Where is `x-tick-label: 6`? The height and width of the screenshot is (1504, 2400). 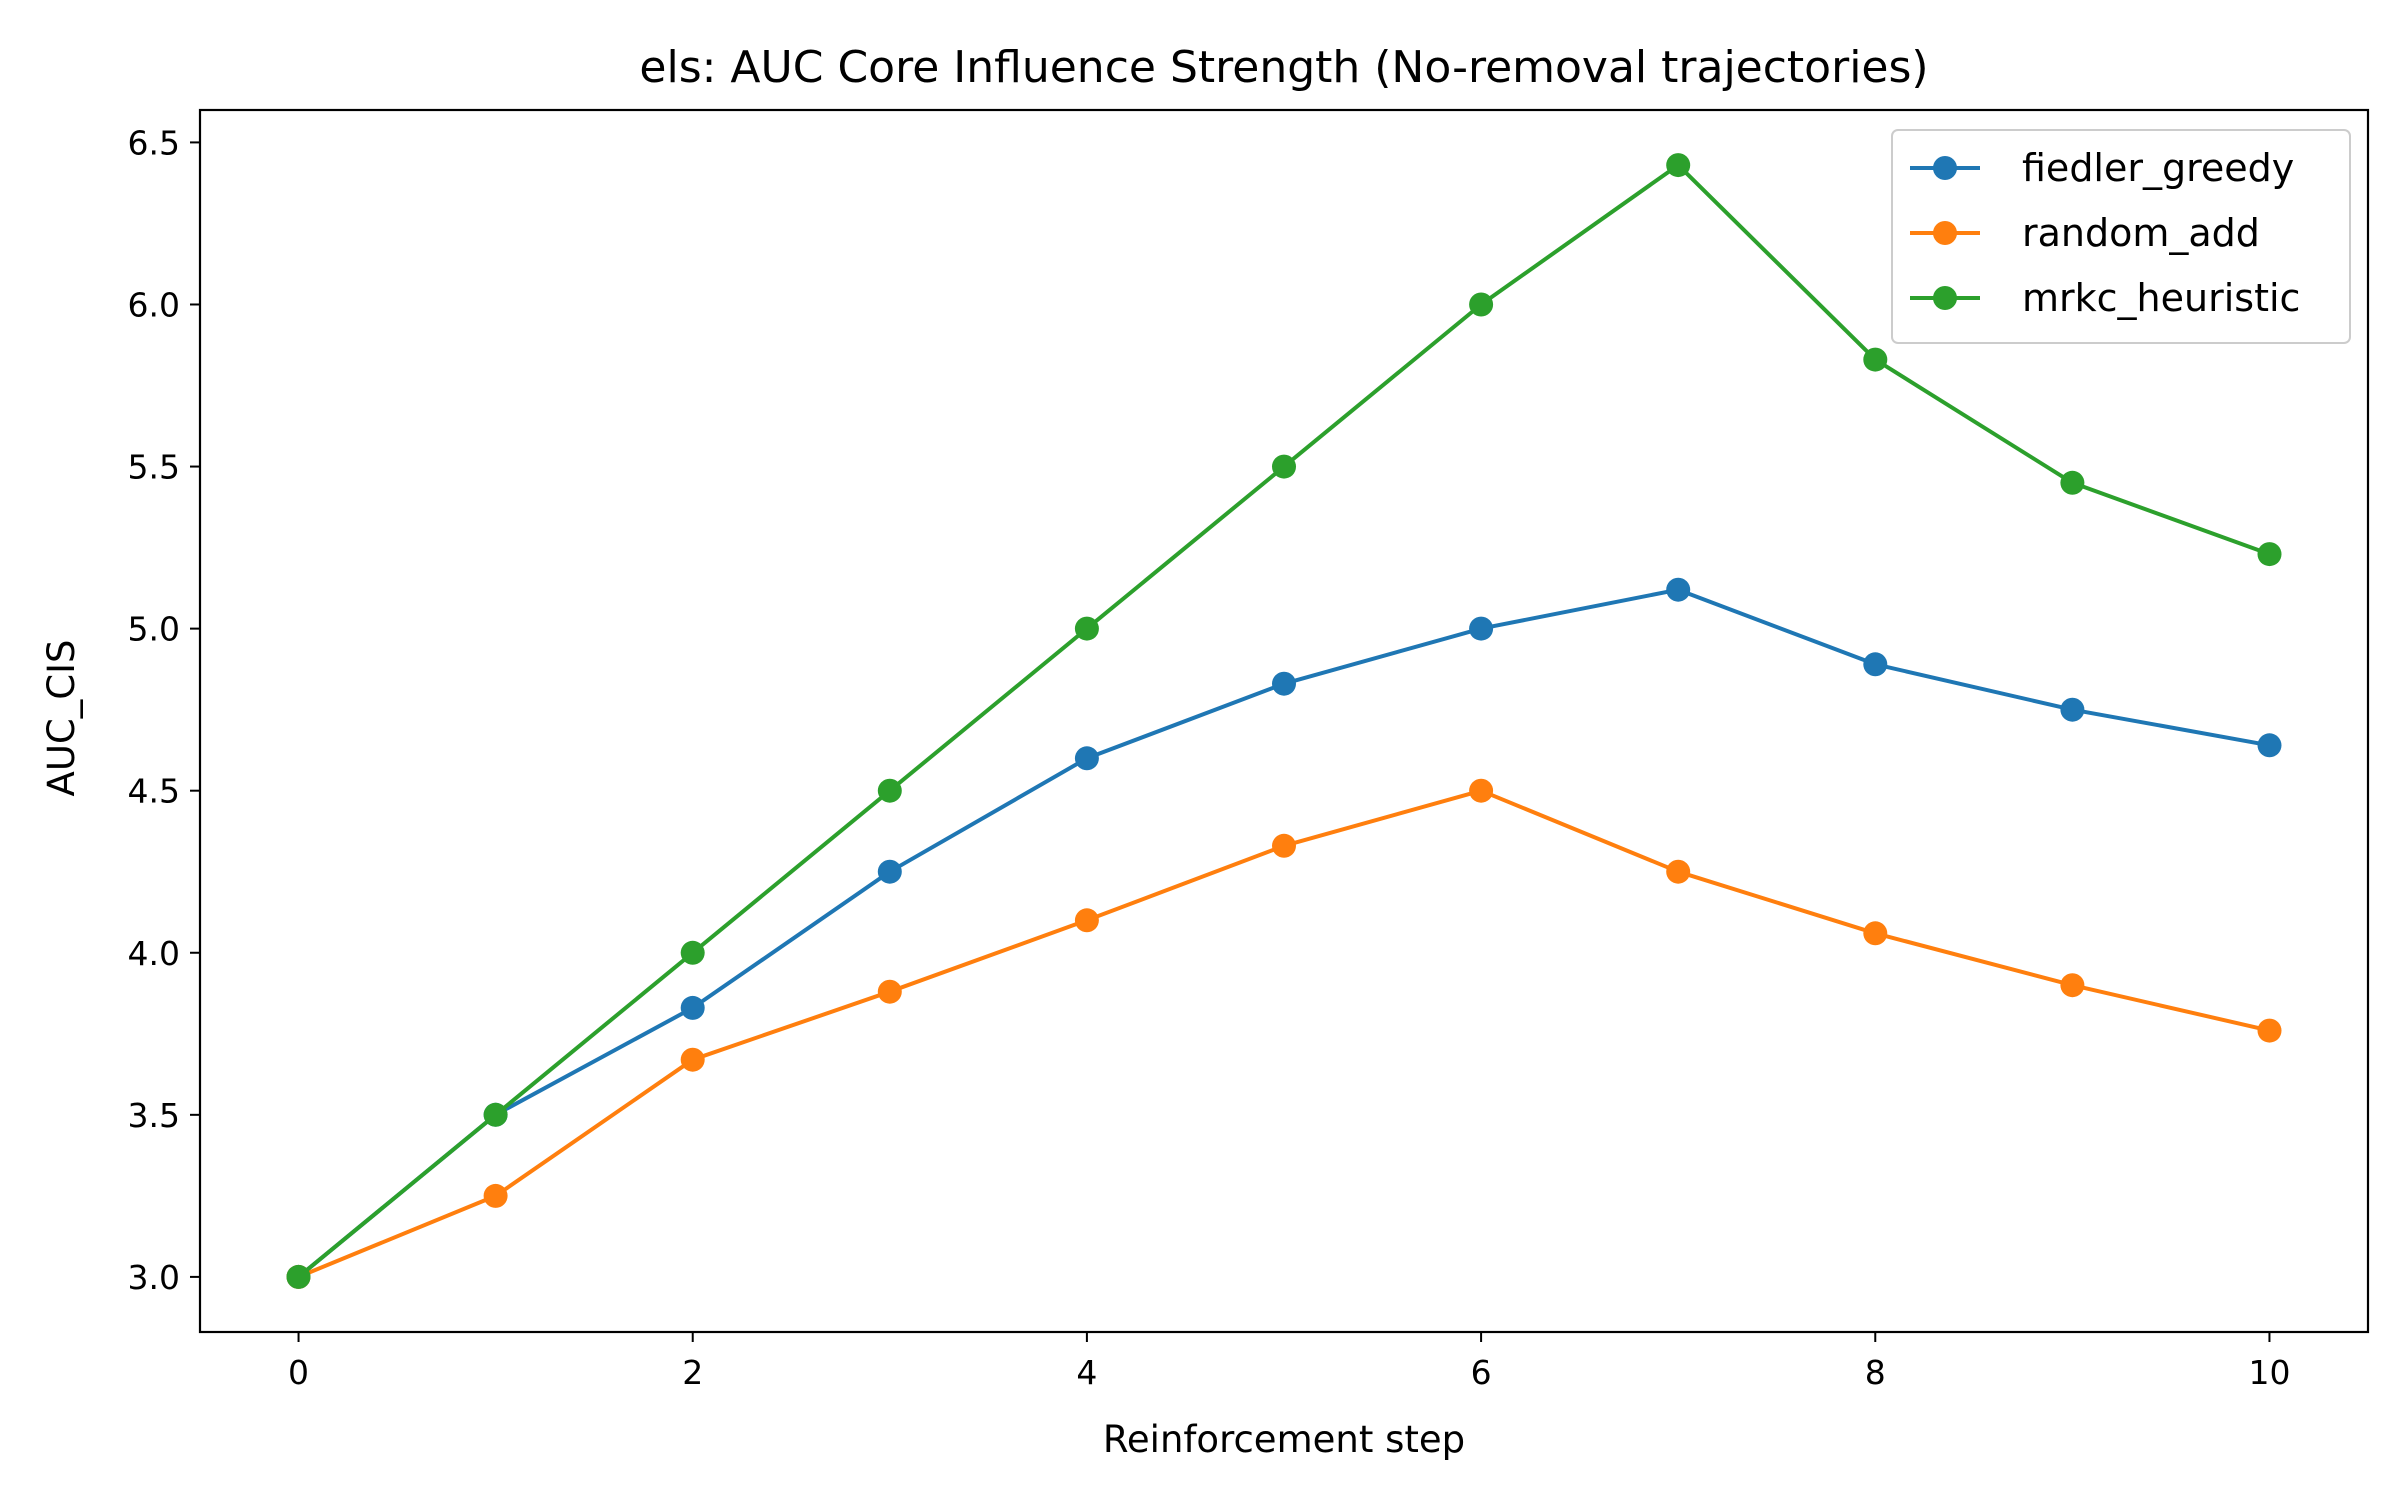
x-tick-label: 6 is located at coordinates (1481, 1372).